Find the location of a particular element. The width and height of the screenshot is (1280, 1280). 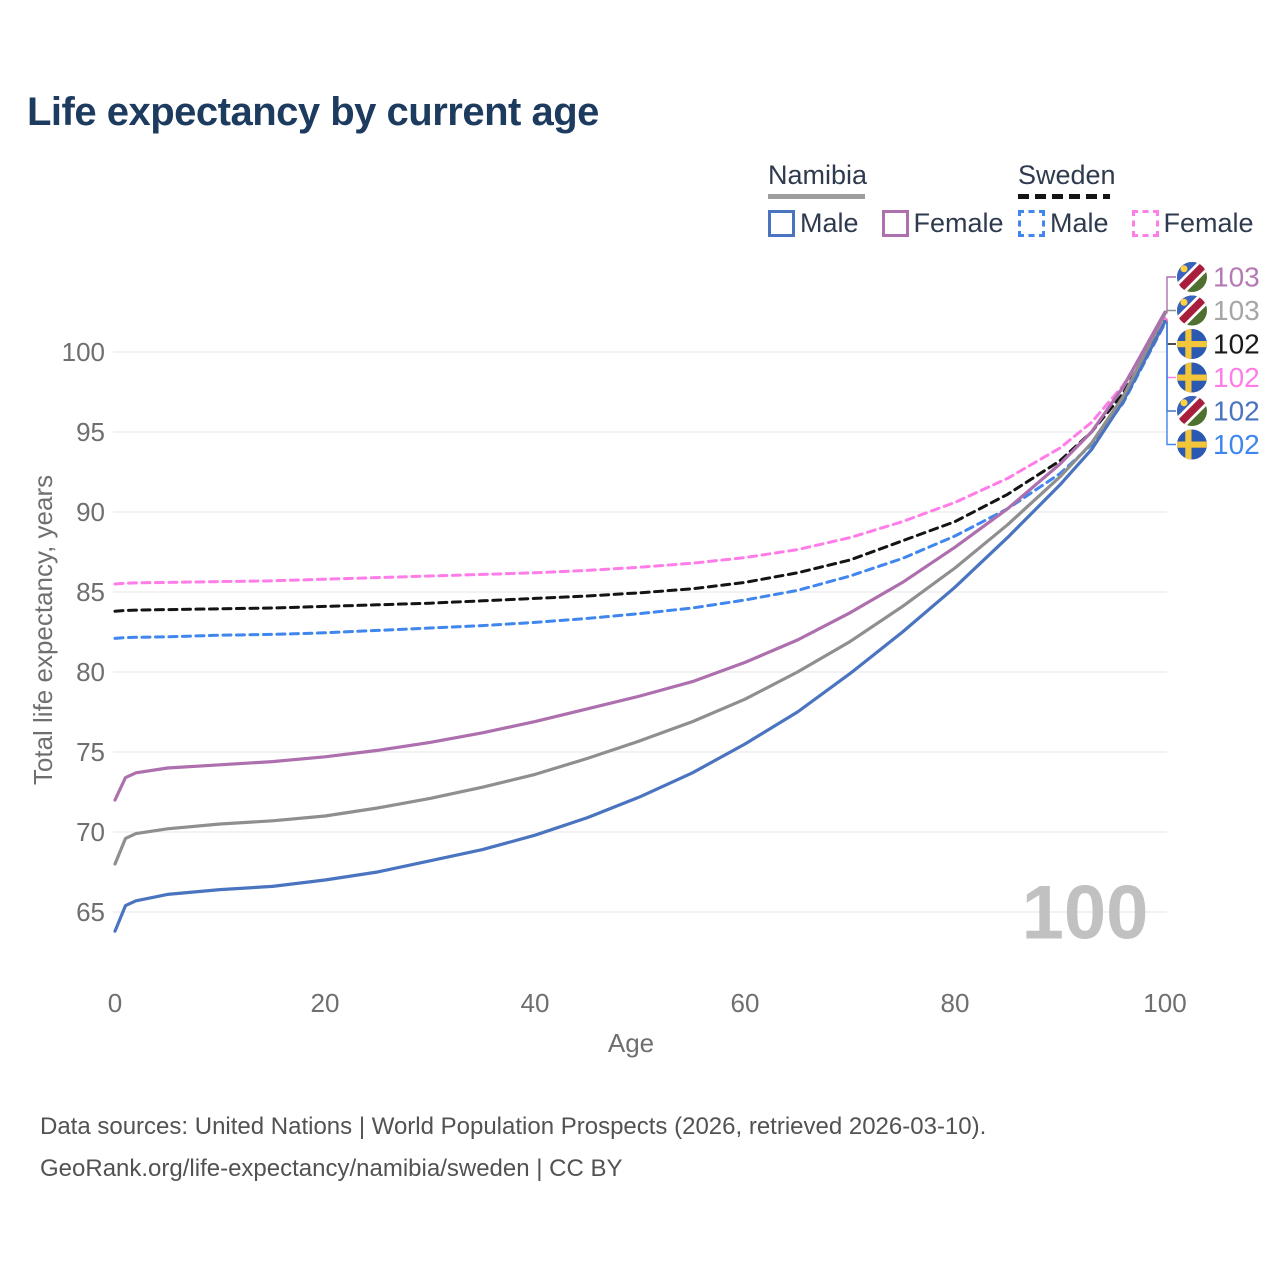

y-tick-label: 70 is located at coordinates (90, 832).